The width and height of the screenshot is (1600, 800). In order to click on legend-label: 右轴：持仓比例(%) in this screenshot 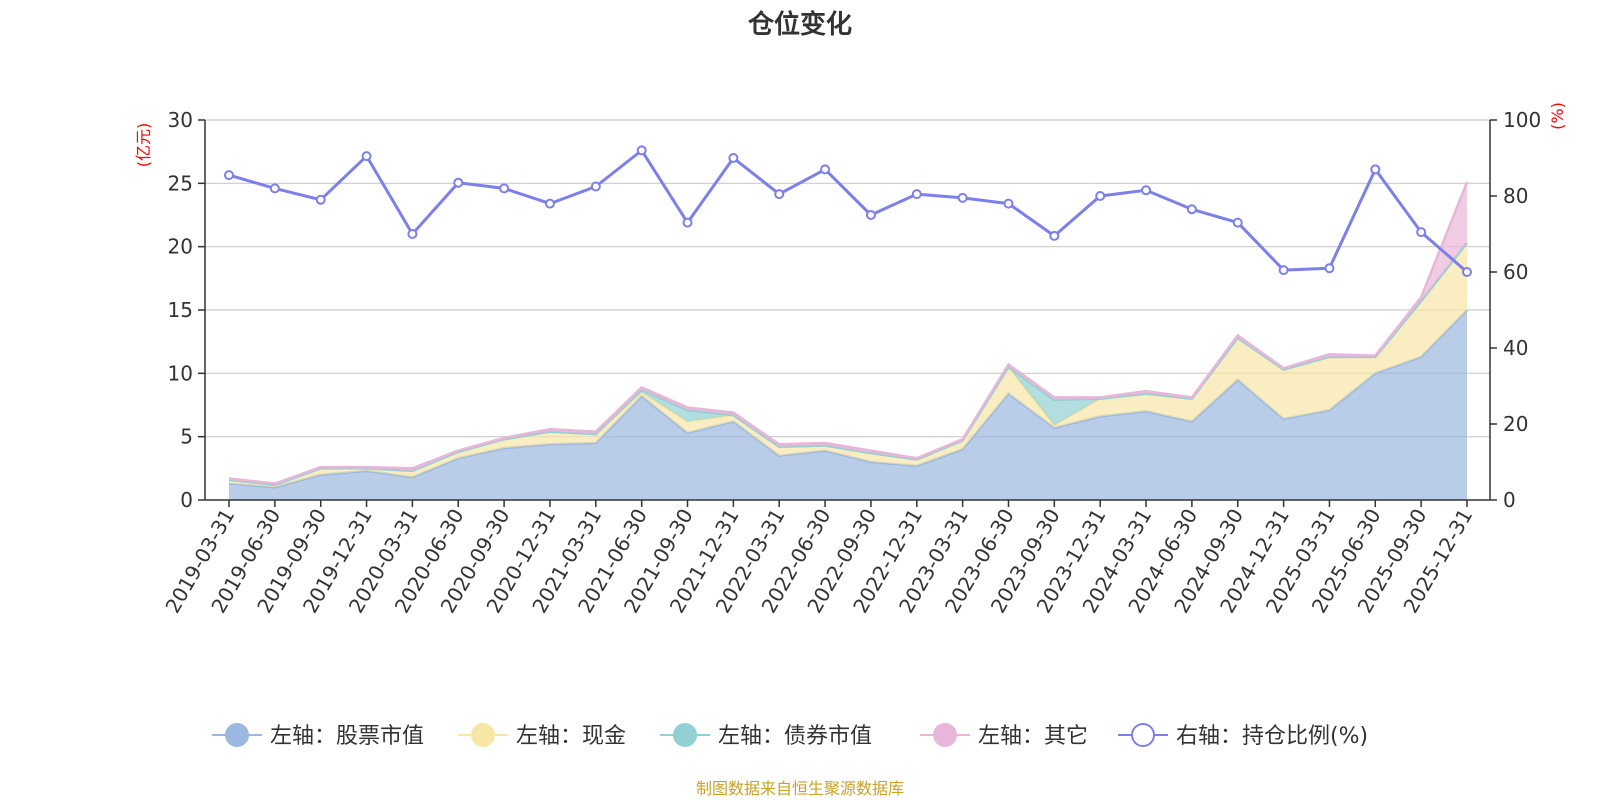, I will do `click(1272, 736)`.